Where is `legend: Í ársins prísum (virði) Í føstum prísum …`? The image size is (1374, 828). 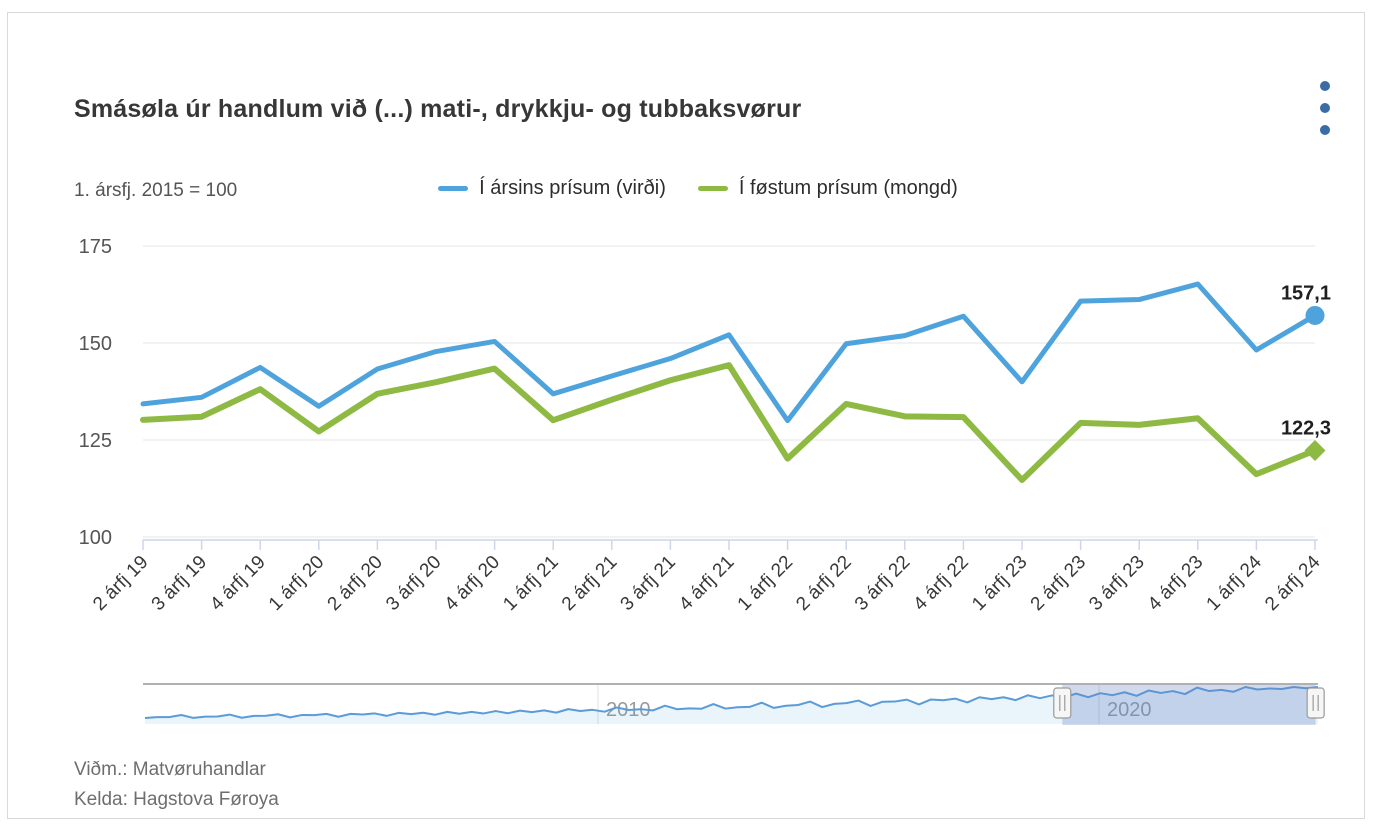
legend: Í ársins prísum (virði) Í føstum prísum … is located at coordinates (698, 188).